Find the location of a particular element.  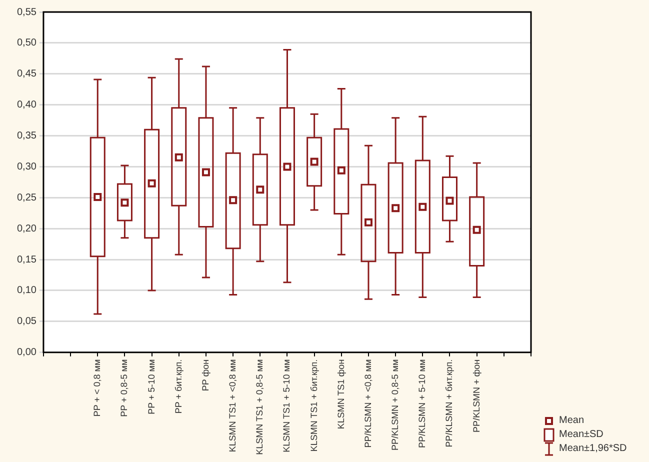

x-tick-label: KLSMN TS1 + бит.крп. is located at coordinates (313, 405).